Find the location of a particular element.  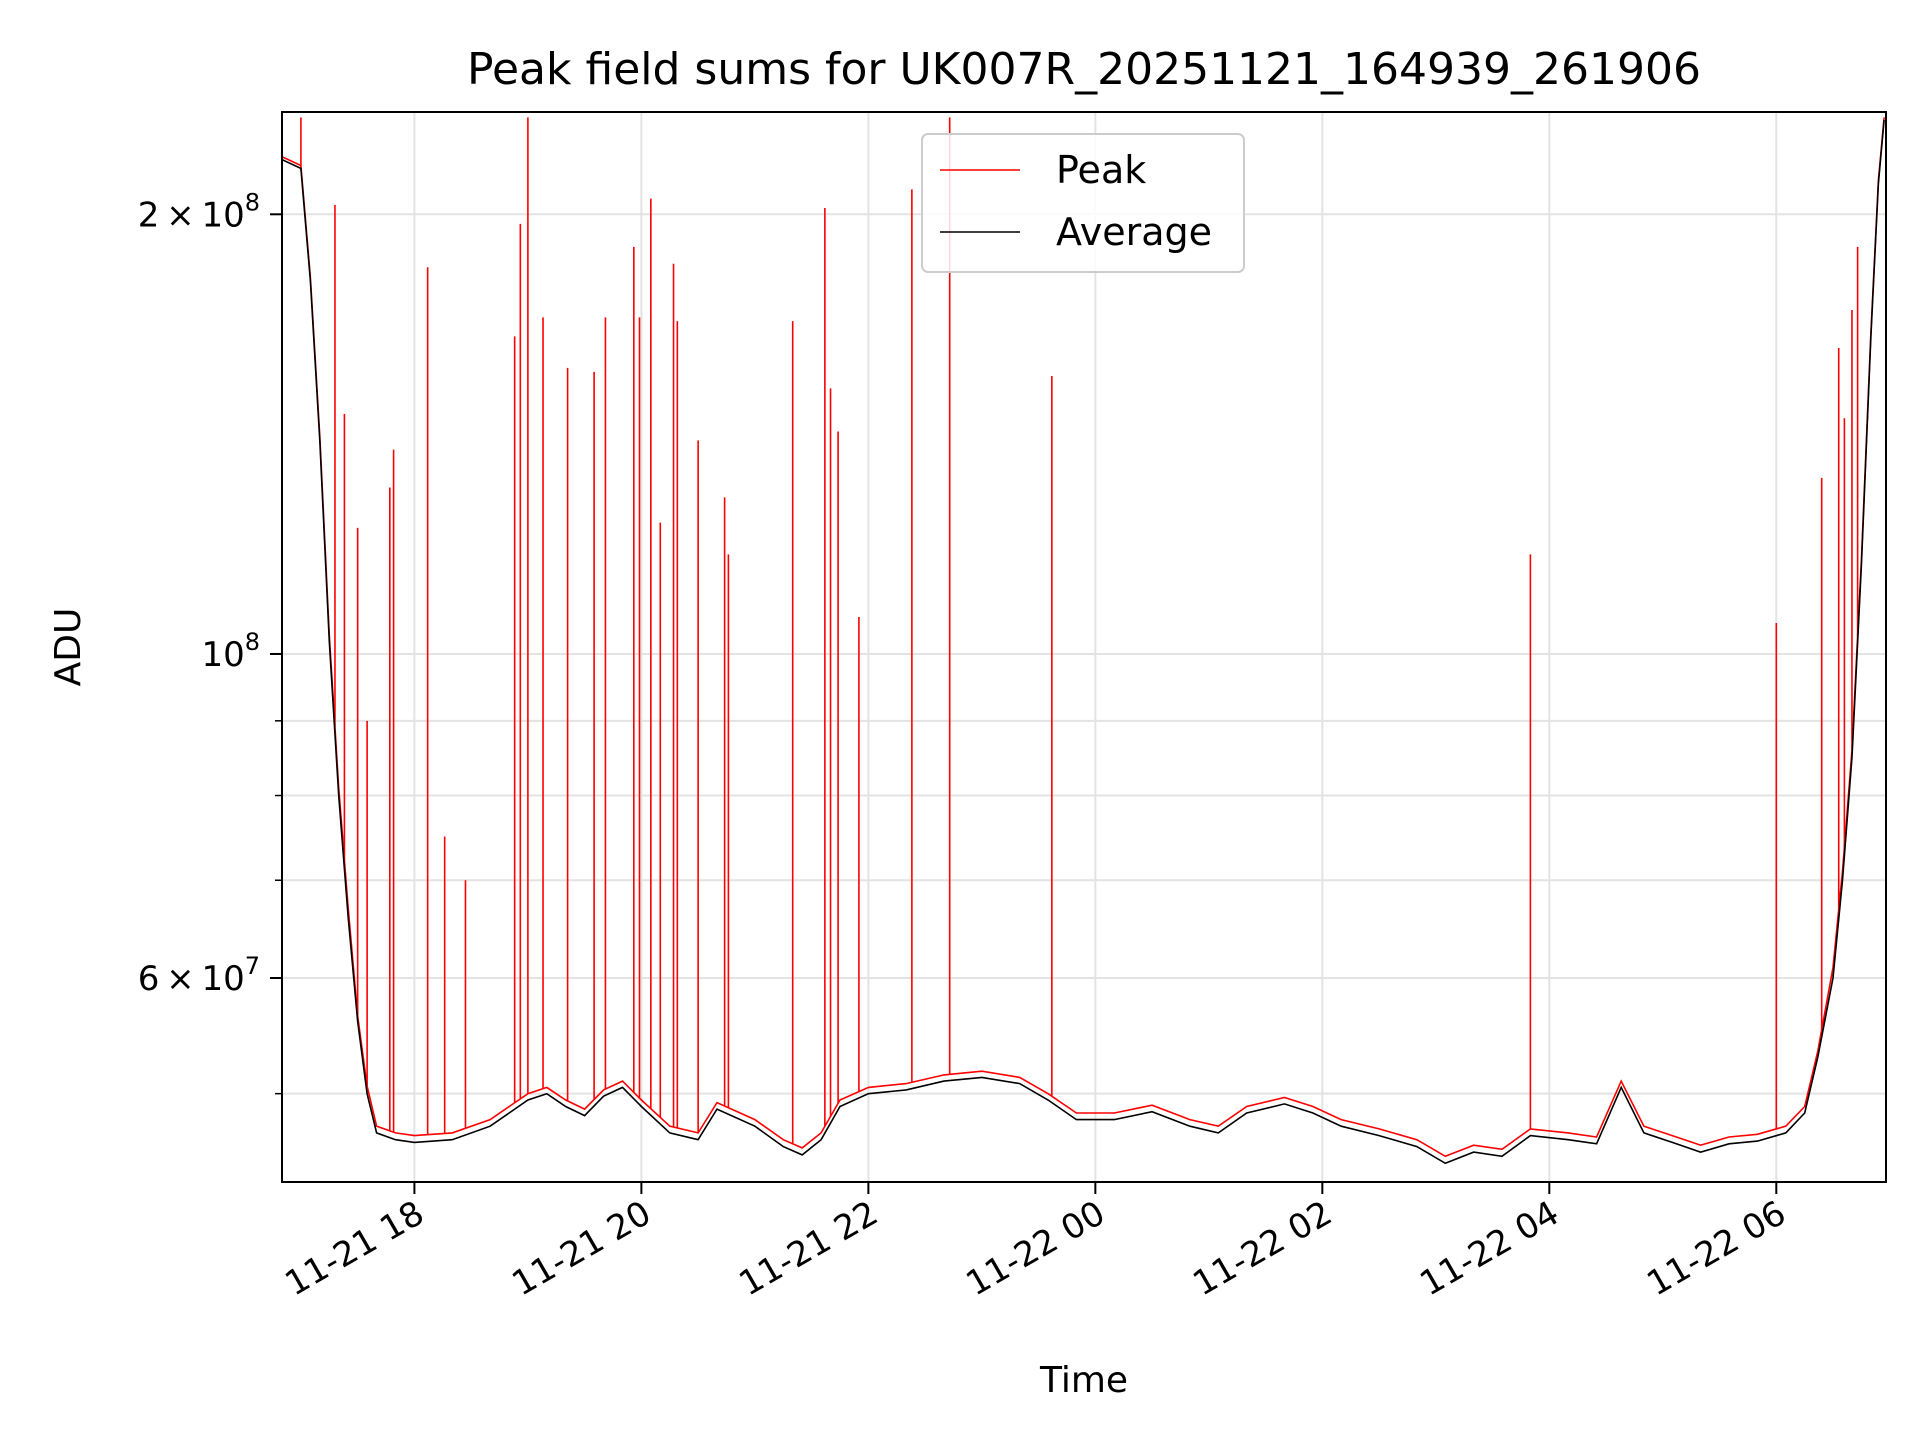

y-tick-label: 108 is located at coordinates (230, 651).